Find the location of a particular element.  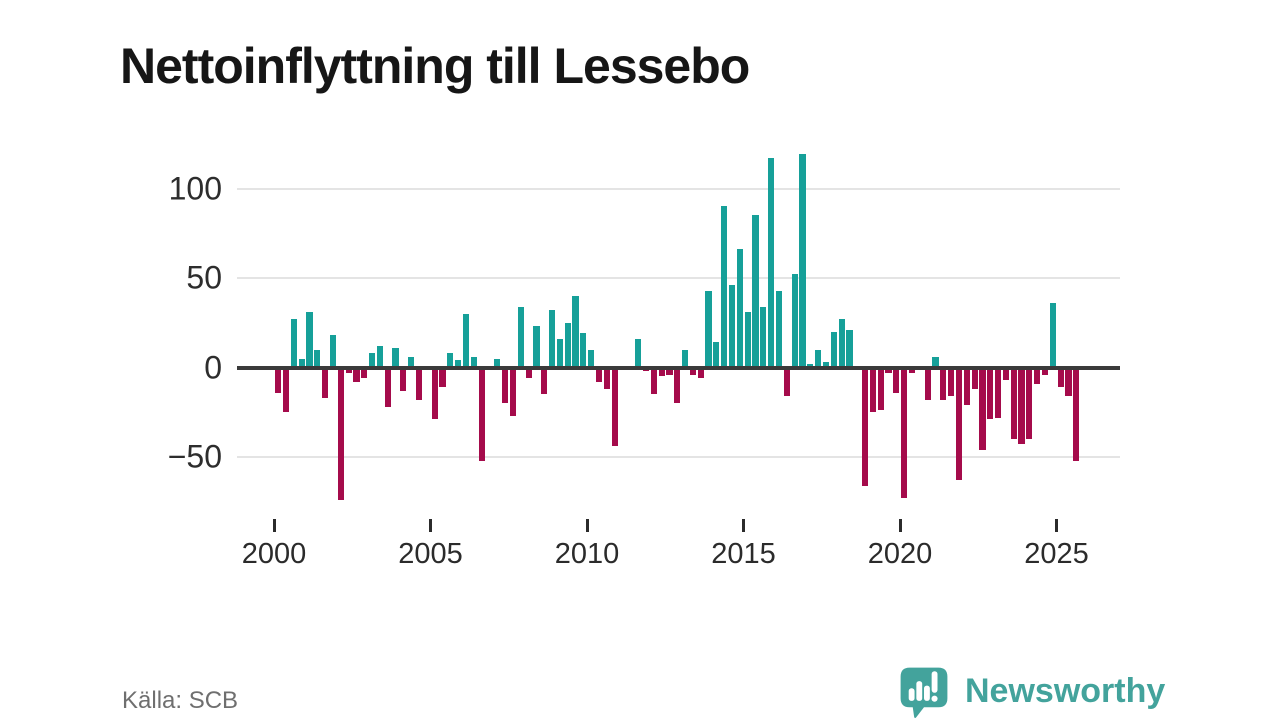

bar-2023Q4 is located at coordinates (1021, 406).